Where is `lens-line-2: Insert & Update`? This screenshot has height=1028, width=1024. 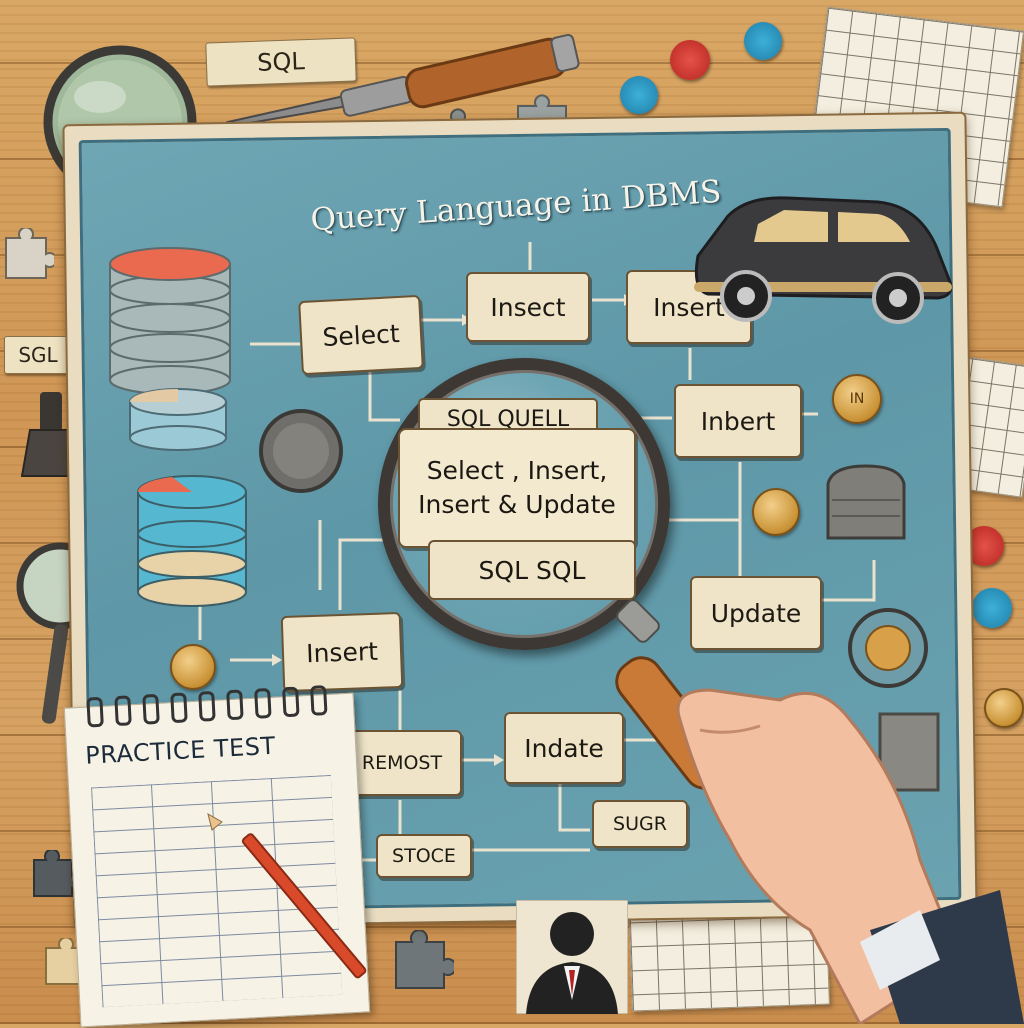 lens-line-2: Insert & Update is located at coordinates (517, 504).